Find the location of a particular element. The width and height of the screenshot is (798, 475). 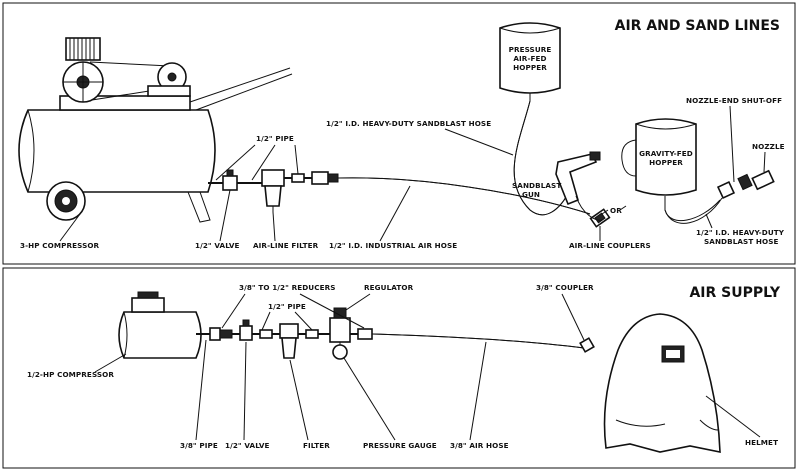

leader-half-pipe-bottom-a is located at coordinates (266, 321).